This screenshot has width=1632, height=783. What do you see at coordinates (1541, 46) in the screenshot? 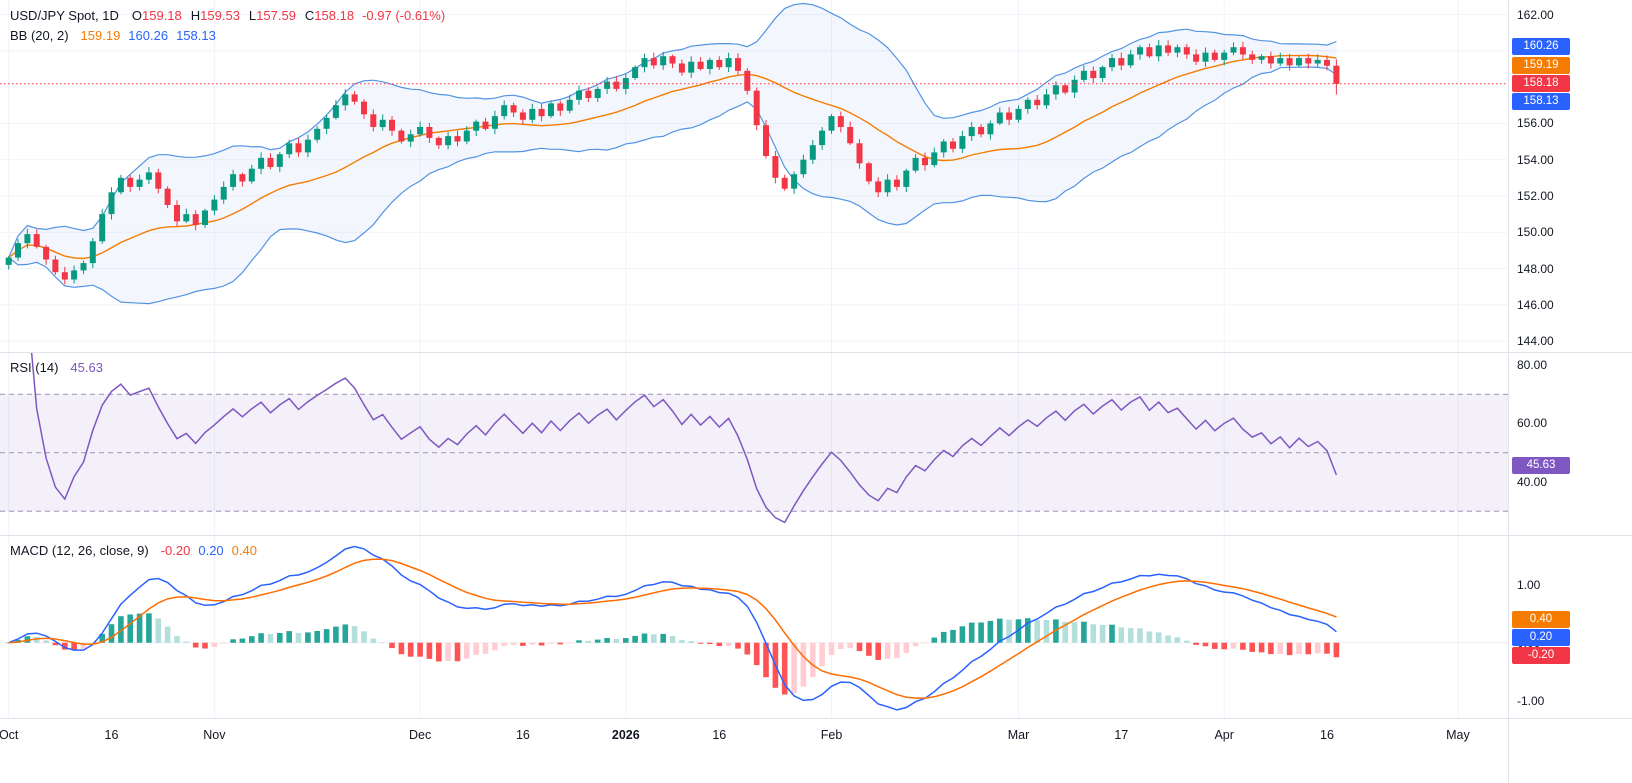
I see `bb-upper-badge: 160.26` at bounding box center [1541, 46].